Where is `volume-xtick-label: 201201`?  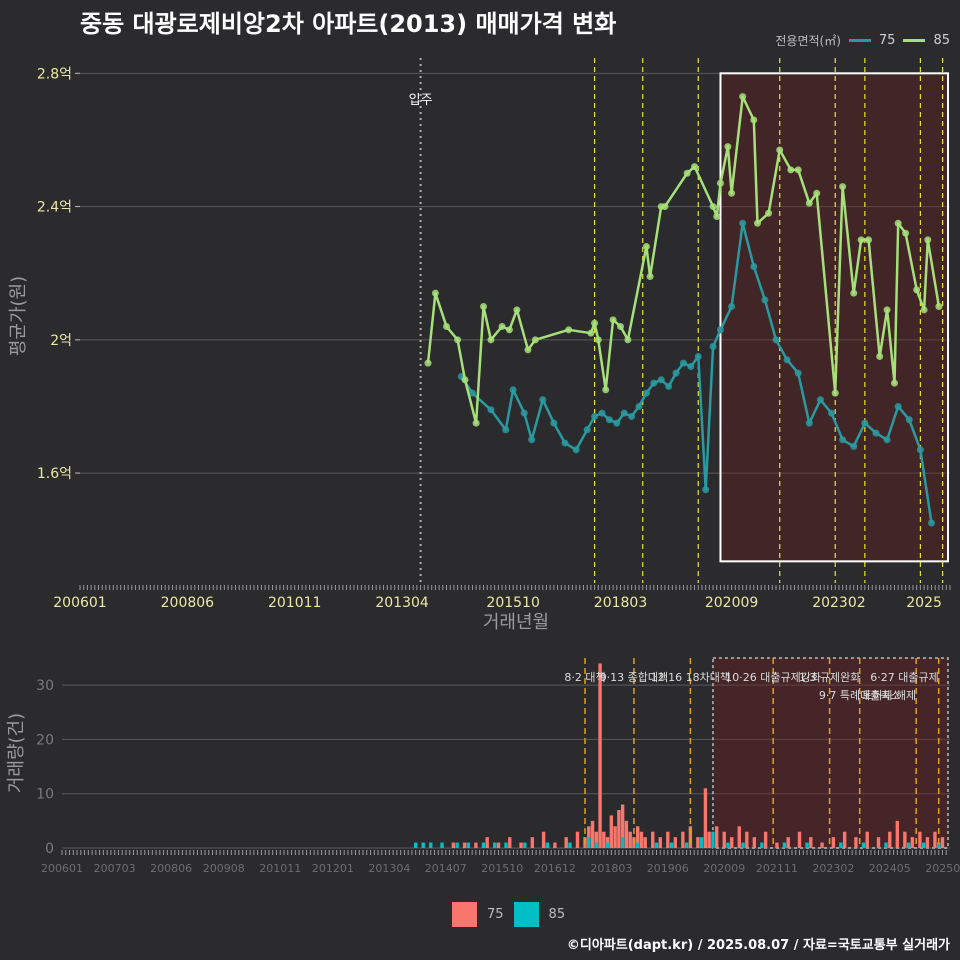
volume-xtick-label: 201201 is located at coordinates (333, 868).